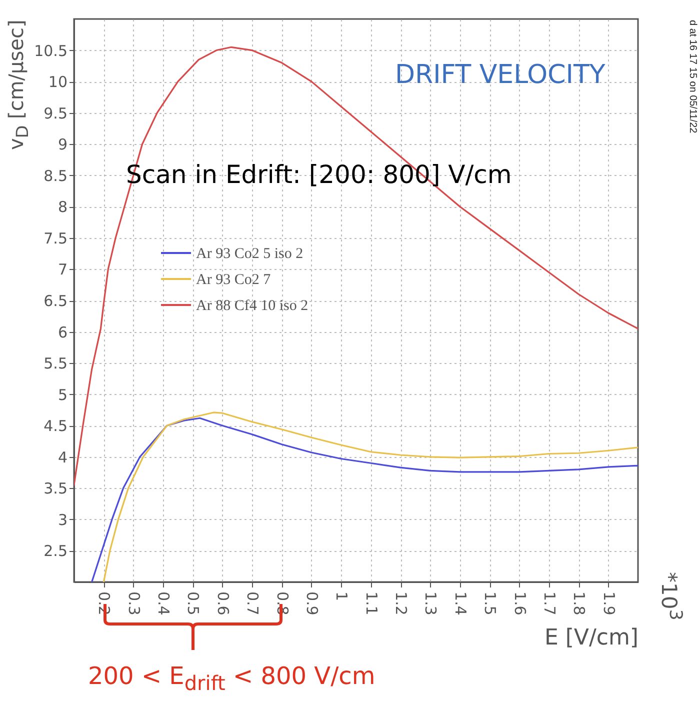 Image resolution: width=700 pixels, height=710 pixels. What do you see at coordinates (63, 457) in the screenshot?
I see `y-tick-label: 4` at bounding box center [63, 457].